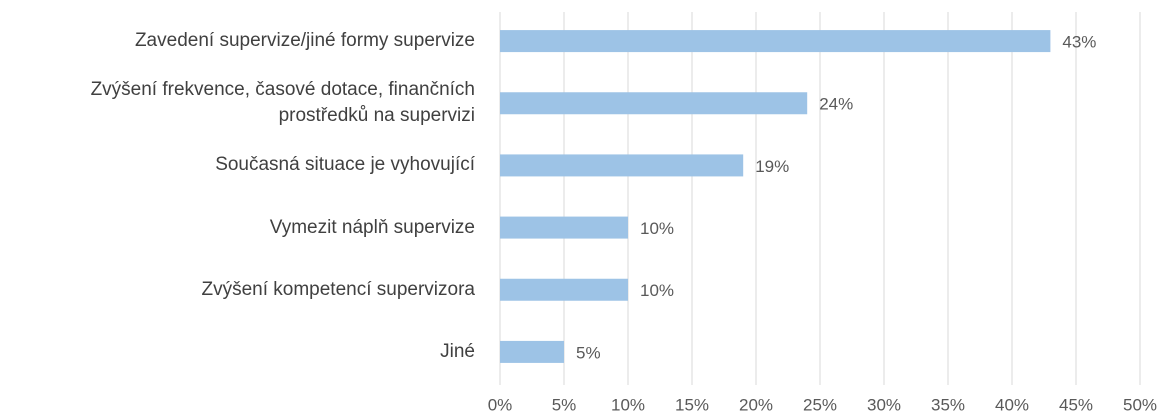 The image size is (1161, 418). Describe the element at coordinates (1079, 42) in the screenshot. I see `value-label: 43%` at that location.